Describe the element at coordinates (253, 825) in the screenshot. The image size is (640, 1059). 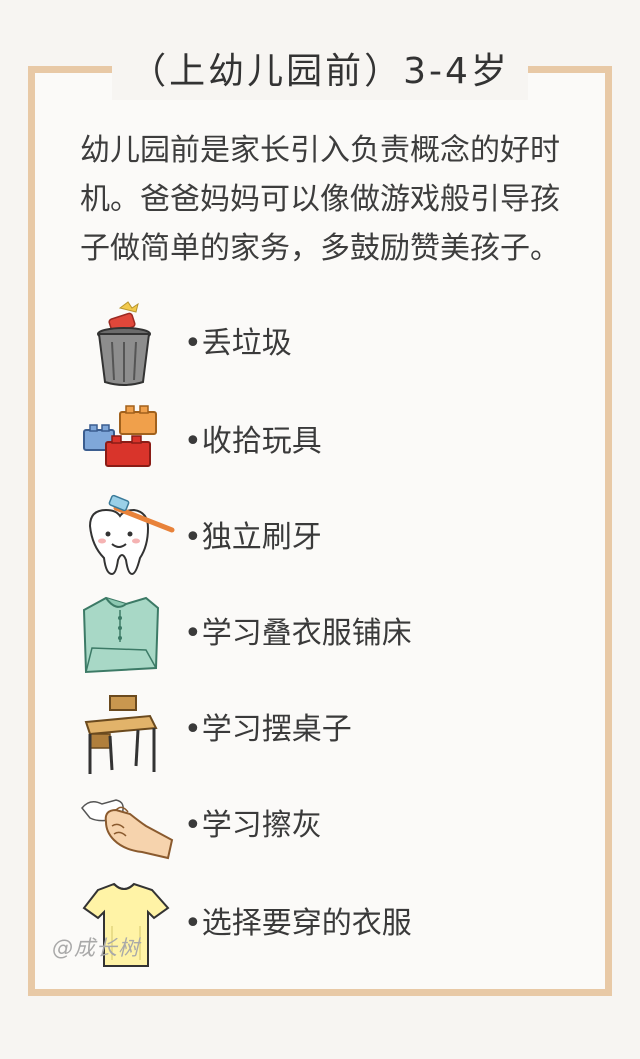
I see `chore-label: •学习擦灰` at that location.